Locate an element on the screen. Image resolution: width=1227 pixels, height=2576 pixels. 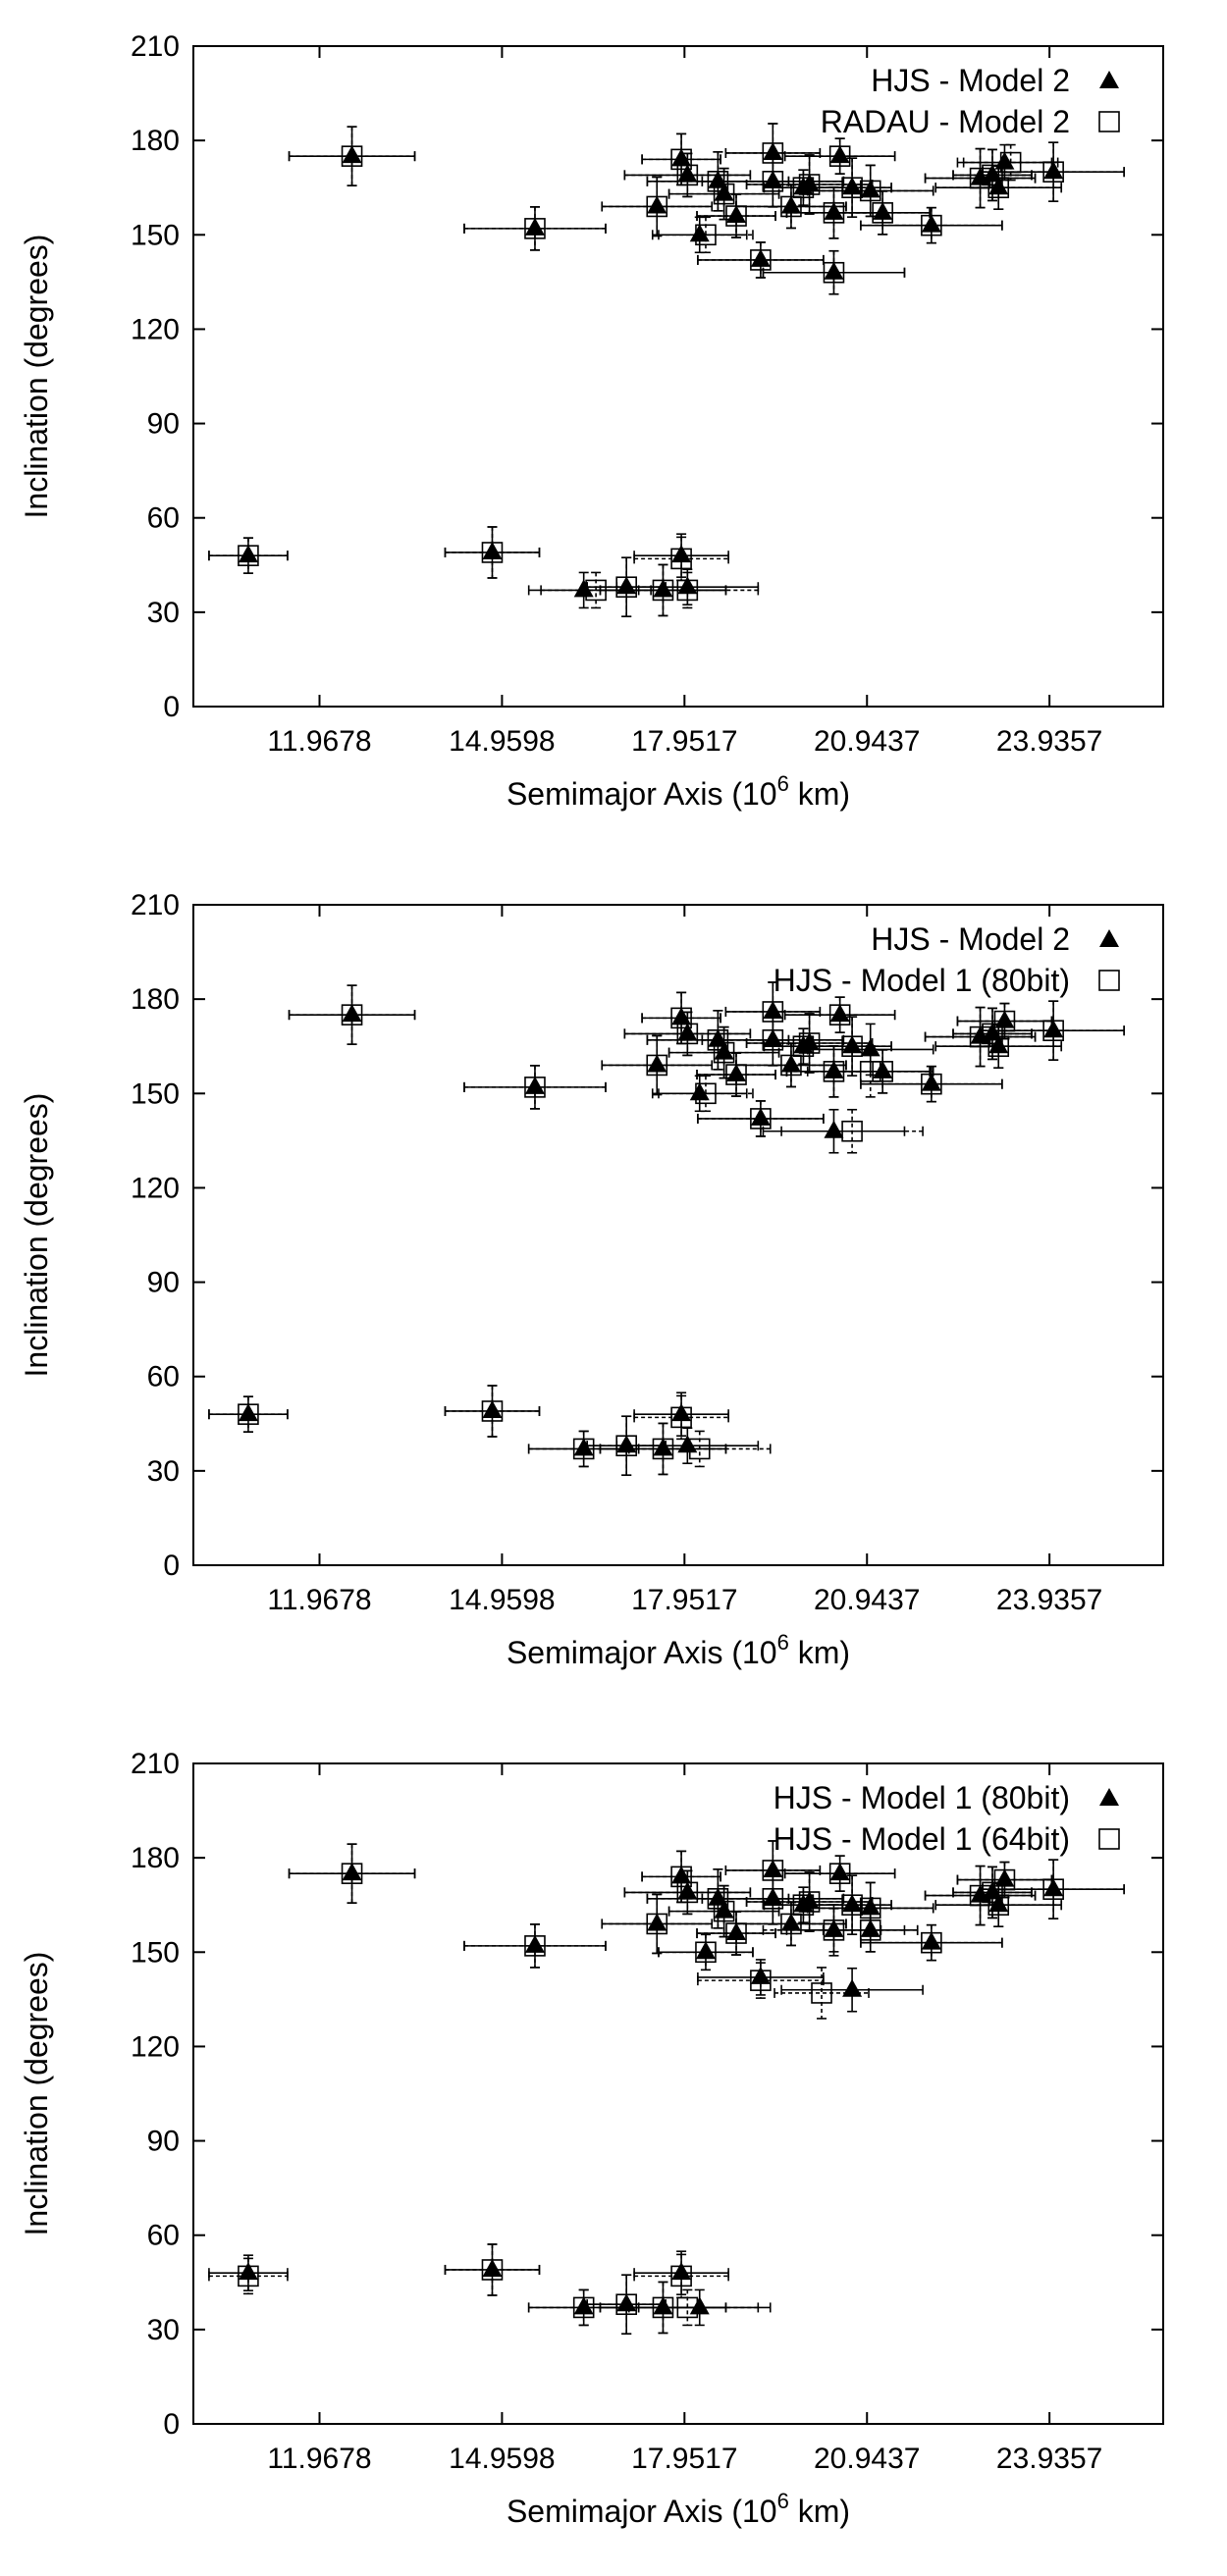
legend-label: HJS - Model 1 (64bit) is located at coordinates (922, 1839).